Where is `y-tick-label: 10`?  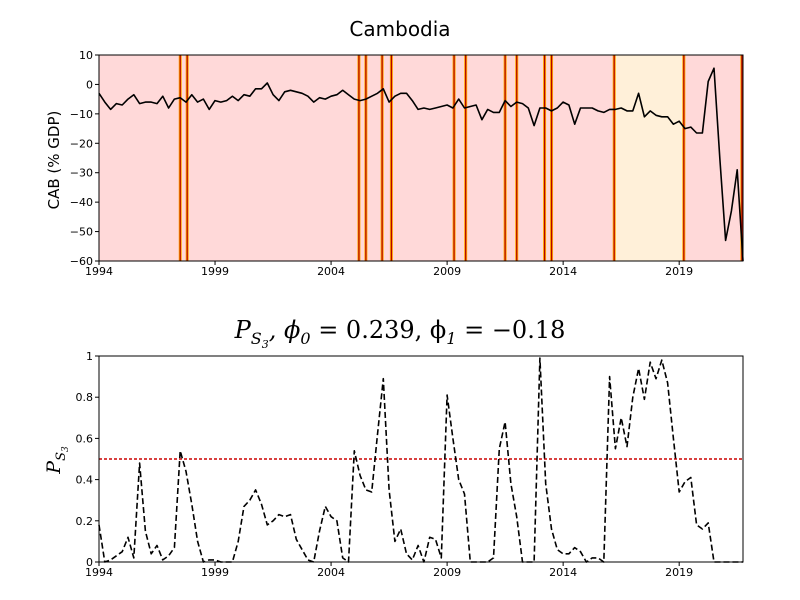 y-tick-label: 10 is located at coordinates (86, 55).